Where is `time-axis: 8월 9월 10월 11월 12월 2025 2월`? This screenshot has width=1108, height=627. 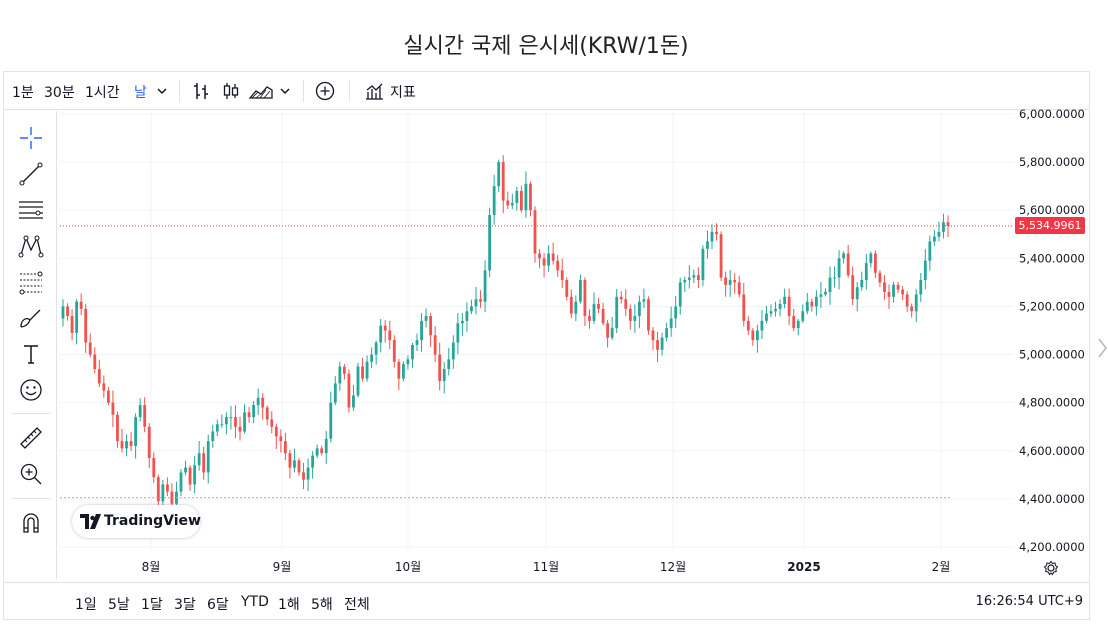 time-axis: 8월 9월 10월 11월 12월 2025 2월 is located at coordinates (546, 567).